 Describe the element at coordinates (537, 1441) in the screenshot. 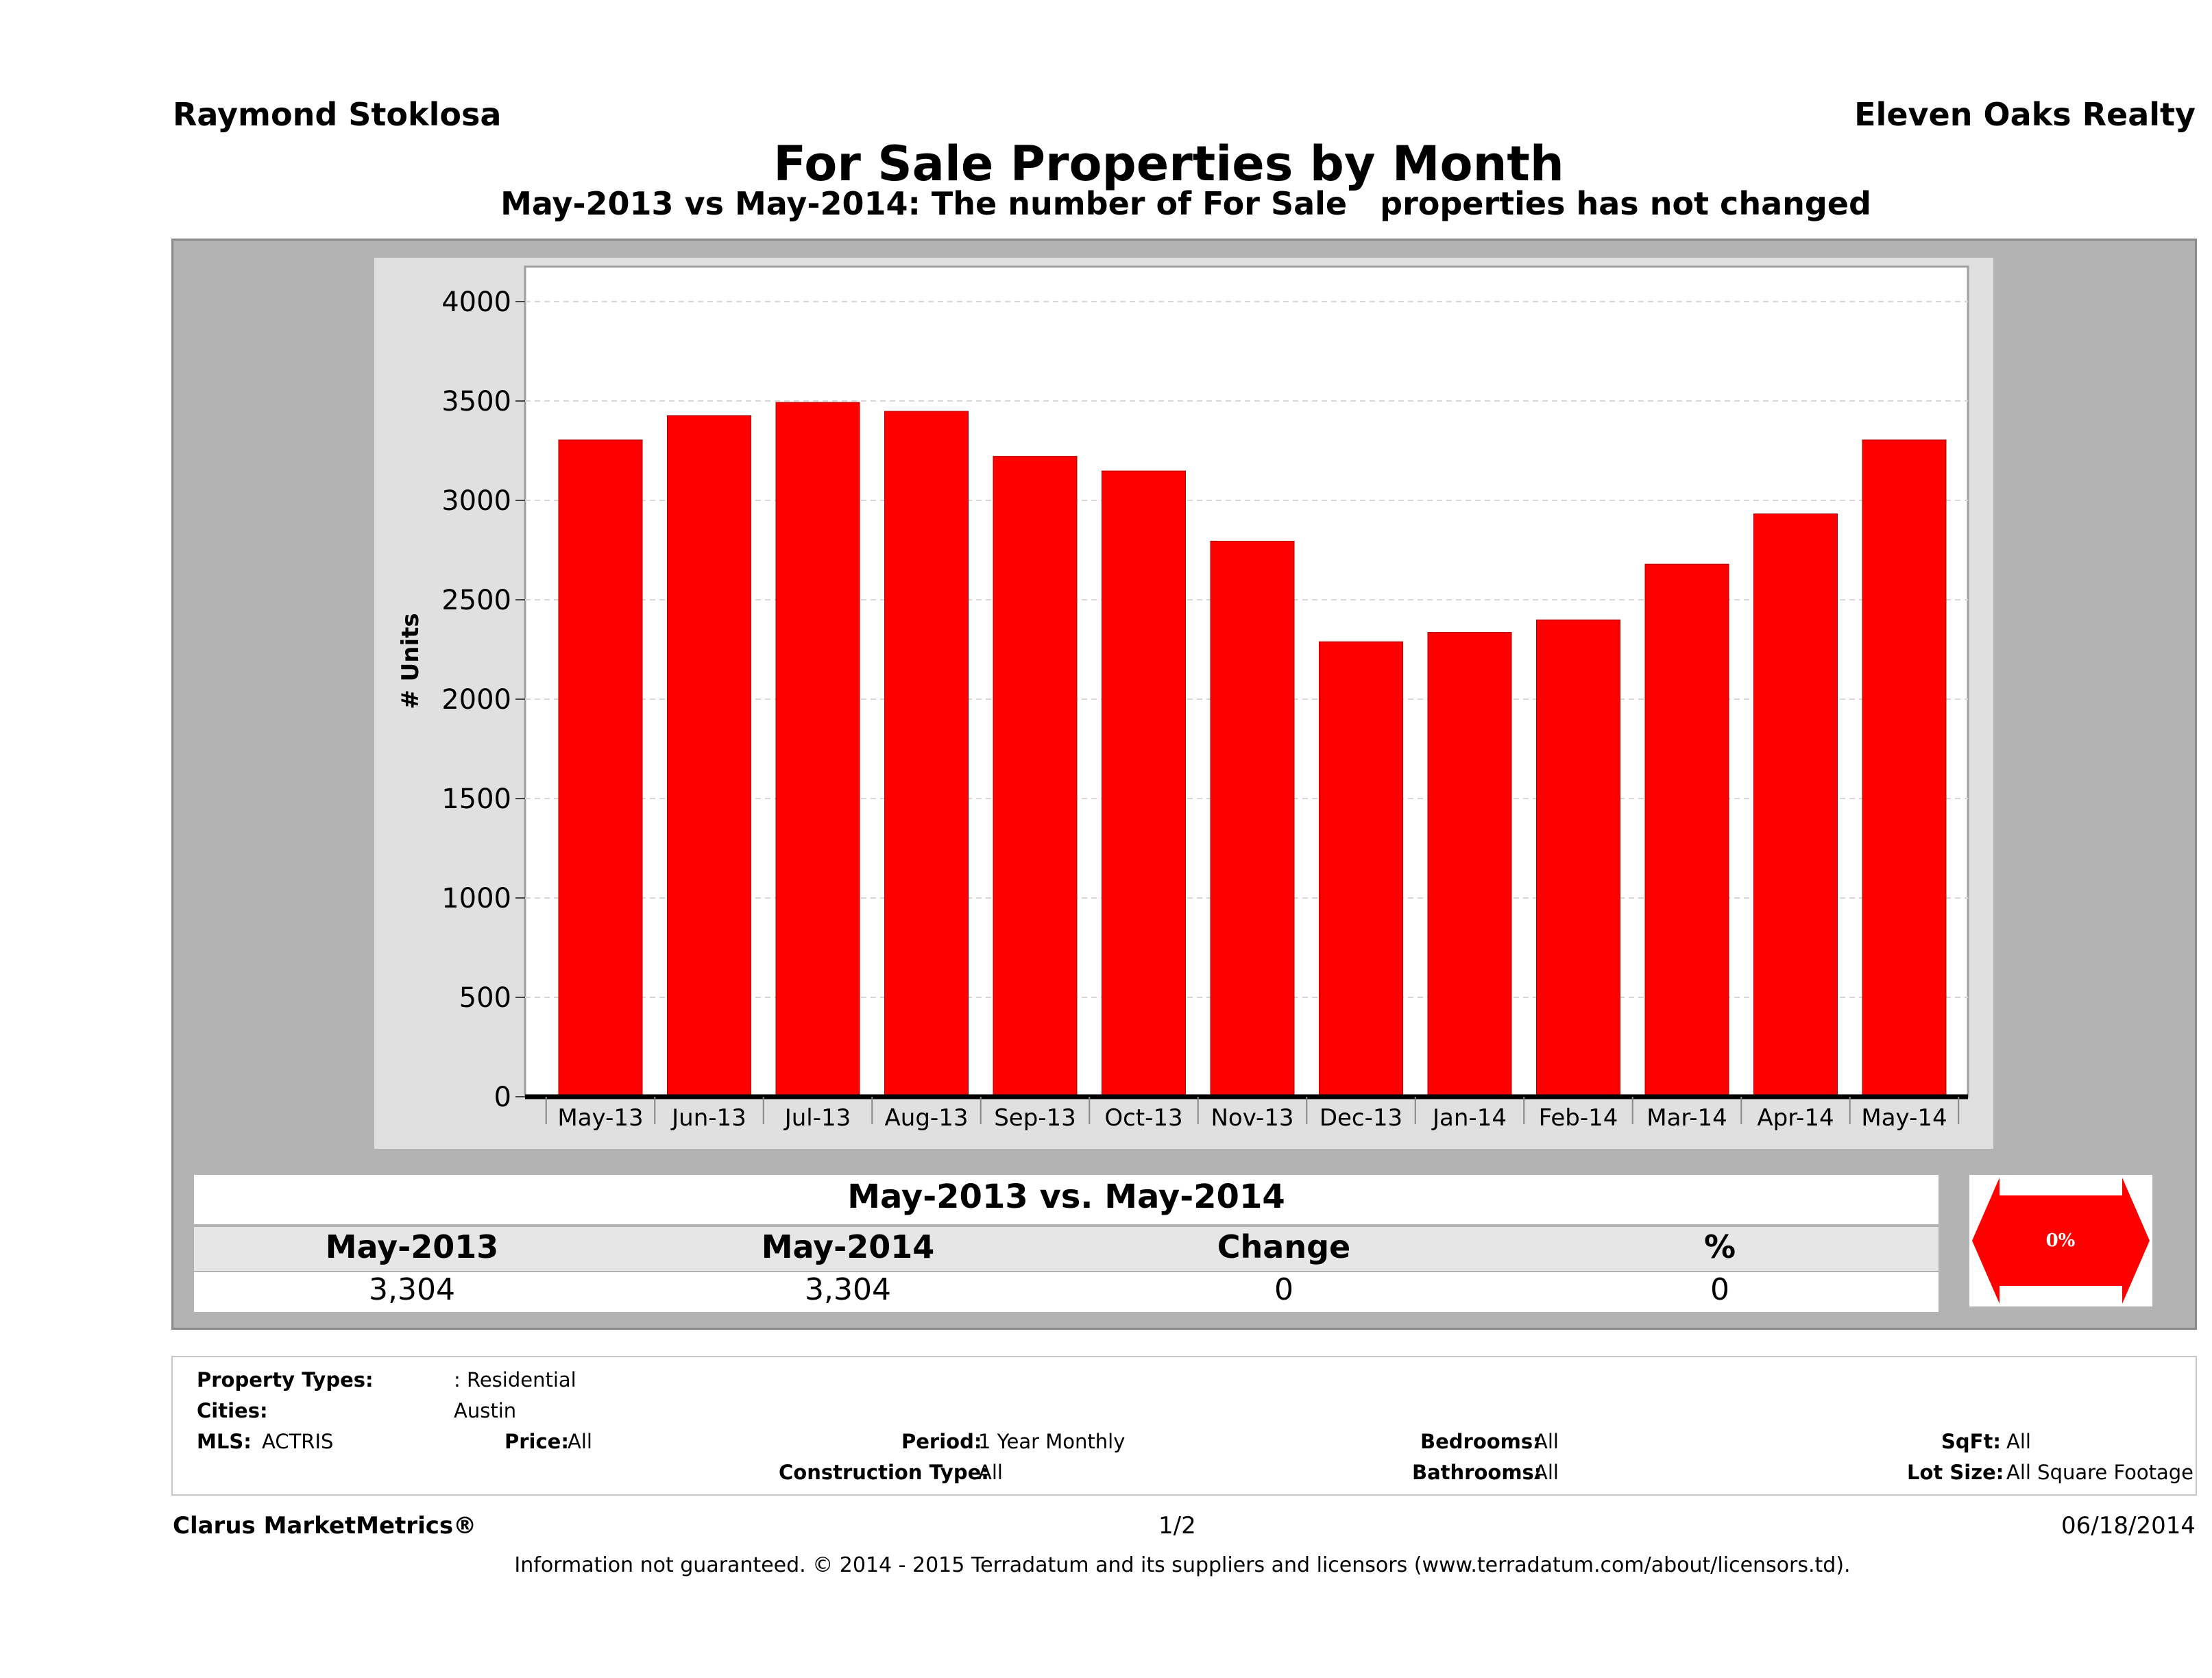

I see `price-label: Price:` at that location.